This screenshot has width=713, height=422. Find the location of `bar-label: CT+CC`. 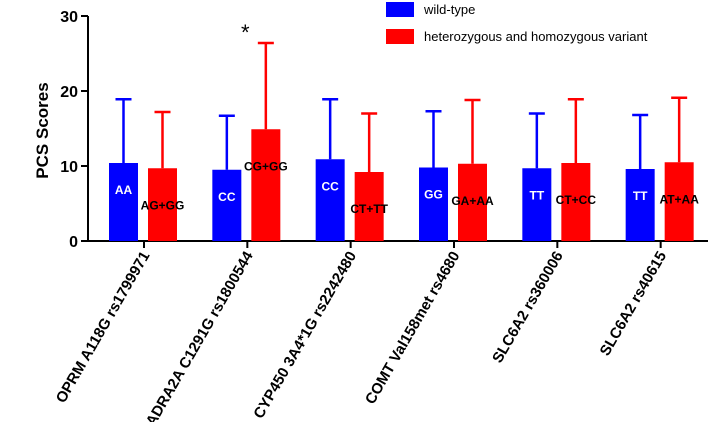

bar-label: CT+CC is located at coordinates (576, 200).